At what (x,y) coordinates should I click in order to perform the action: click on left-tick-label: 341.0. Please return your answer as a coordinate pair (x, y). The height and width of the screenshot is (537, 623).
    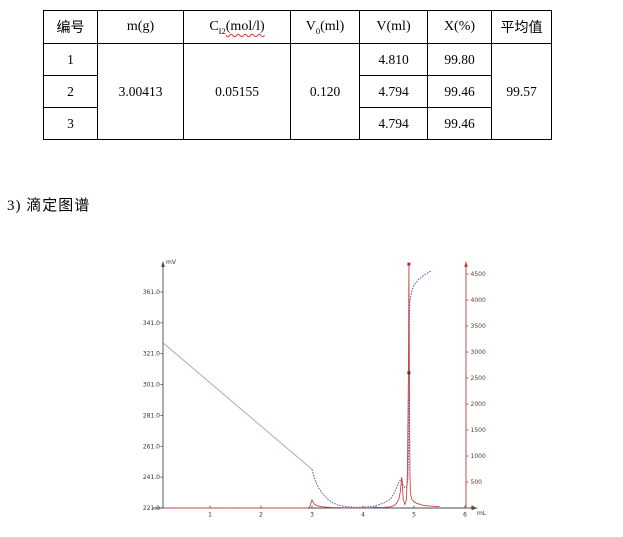
    Looking at the image, I should click on (151, 323).